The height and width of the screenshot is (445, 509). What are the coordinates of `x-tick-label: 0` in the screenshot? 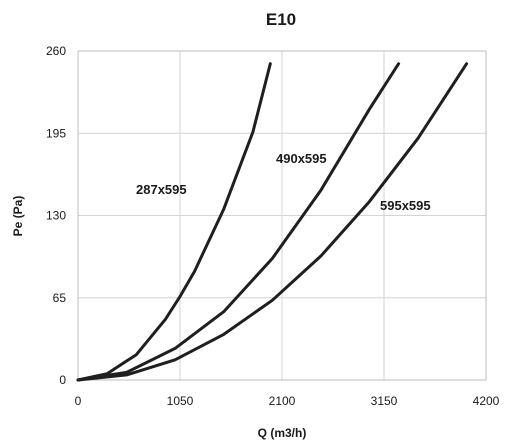 It's located at (78, 401).